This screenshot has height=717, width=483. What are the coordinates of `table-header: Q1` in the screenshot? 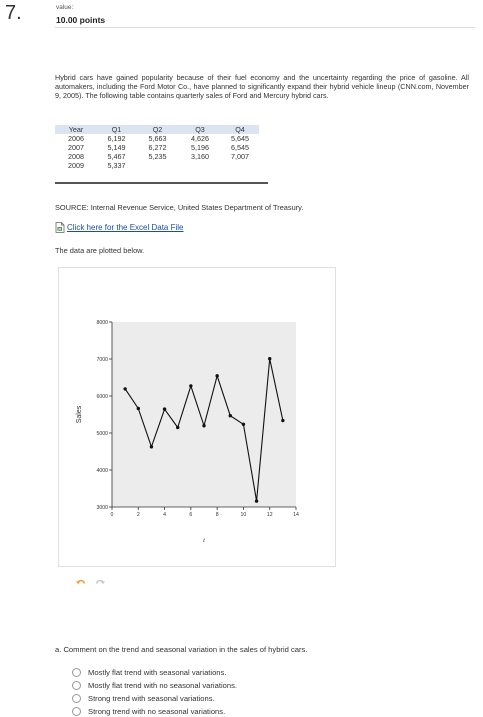 It's located at (116, 129).